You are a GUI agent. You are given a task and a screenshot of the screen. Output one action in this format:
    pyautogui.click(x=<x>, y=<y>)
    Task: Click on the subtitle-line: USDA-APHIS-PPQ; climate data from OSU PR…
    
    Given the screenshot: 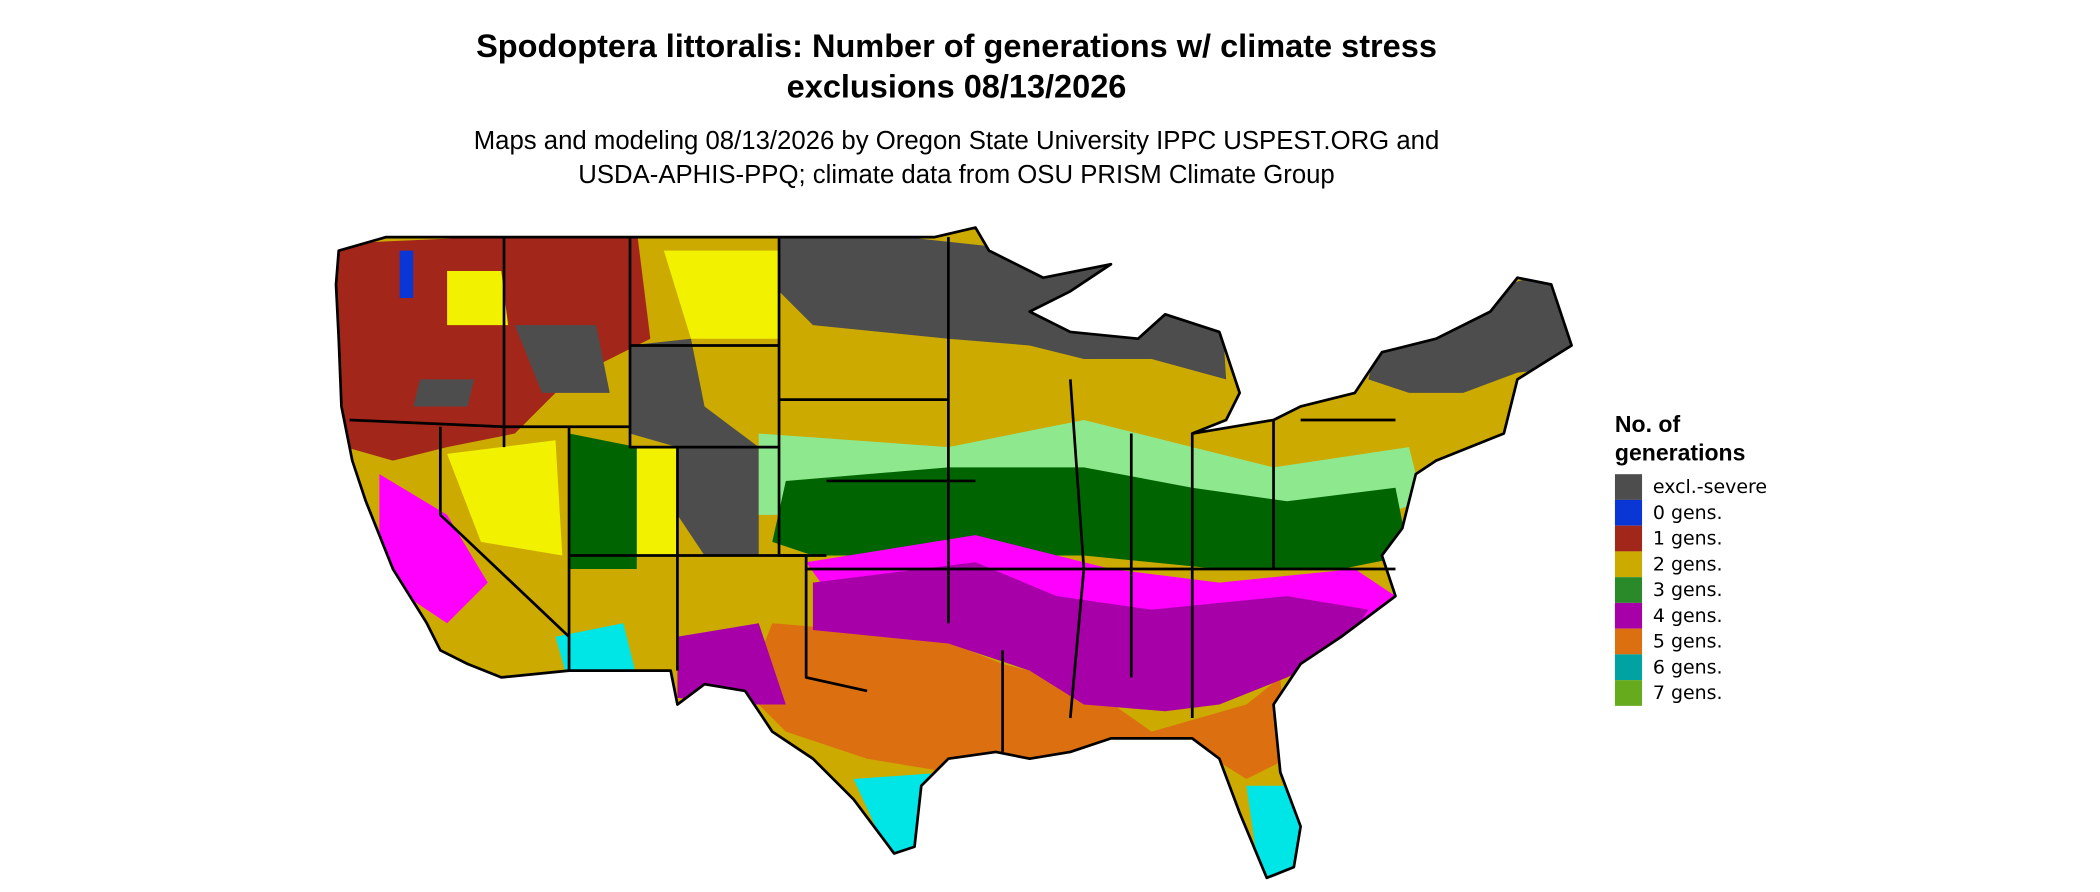 What is the action you would take?
    pyautogui.click(x=956, y=175)
    